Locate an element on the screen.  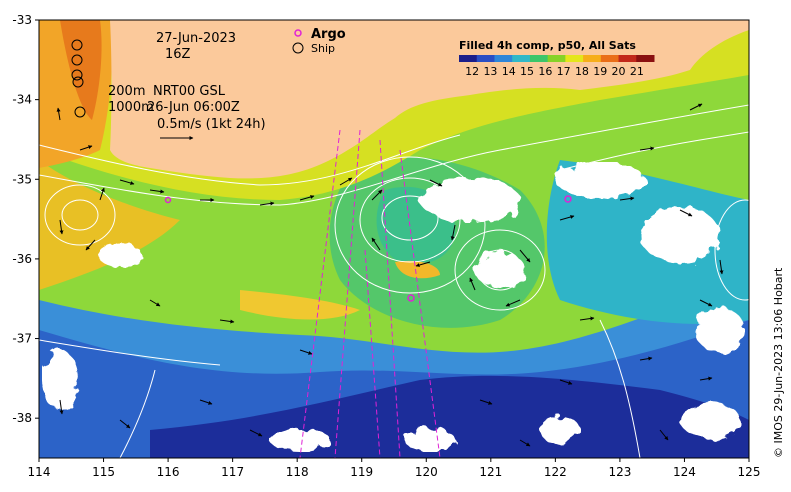
argo-legend-icon is located at coordinates (298, 33).